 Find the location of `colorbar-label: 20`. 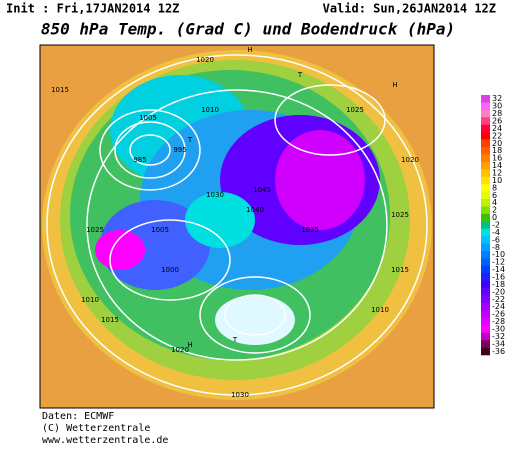

colorbar-label: 20 is located at coordinates (497, 143).